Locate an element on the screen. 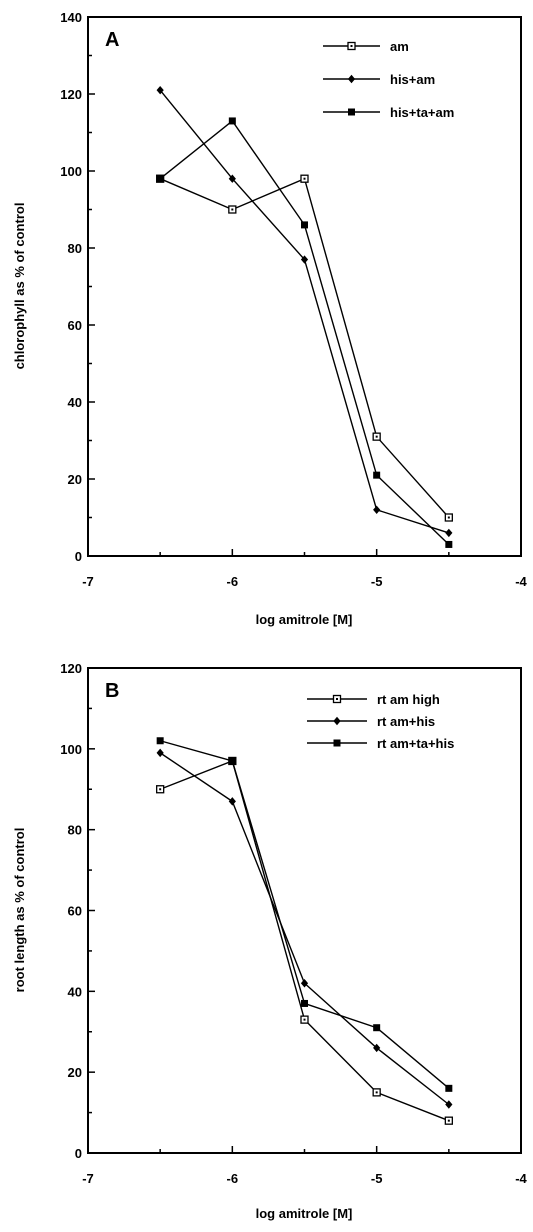  legend-item: am is located at coordinates (366, 46).